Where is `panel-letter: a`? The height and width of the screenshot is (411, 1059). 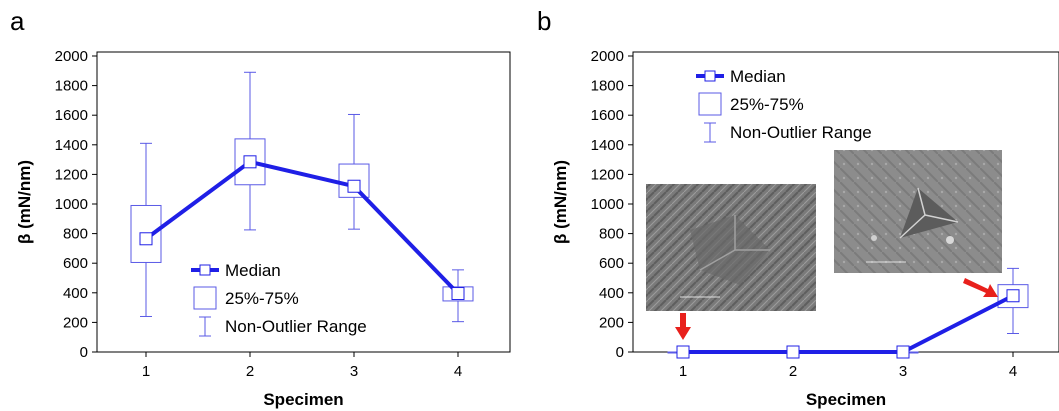
panel-letter: a is located at coordinates (17, 21).